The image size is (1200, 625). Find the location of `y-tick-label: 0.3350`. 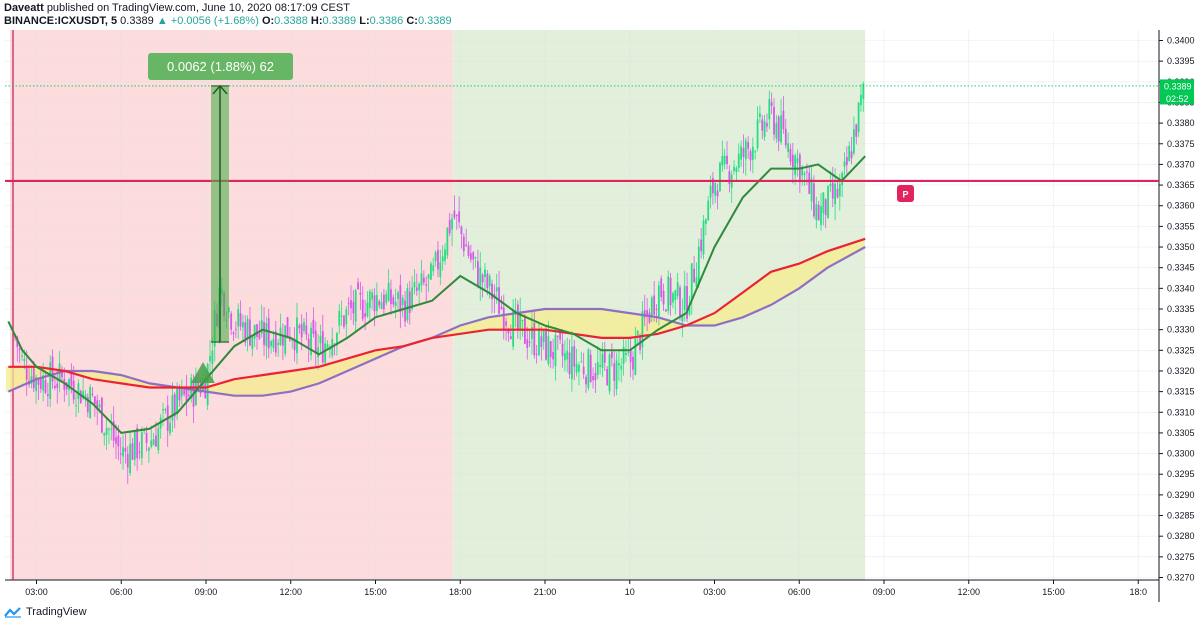

y-tick-label: 0.3350 is located at coordinates (1181, 247).